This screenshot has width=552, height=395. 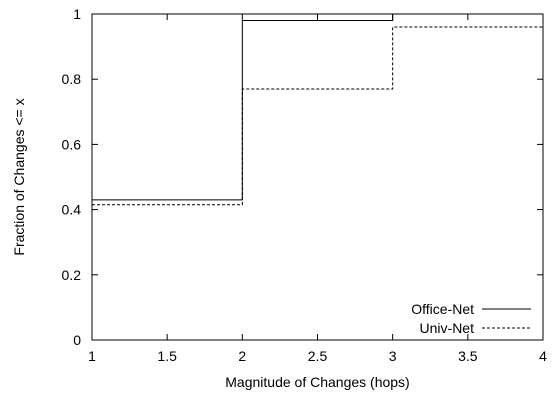 What do you see at coordinates (318, 356) in the screenshot?
I see `x-tick-label: 2.5` at bounding box center [318, 356].